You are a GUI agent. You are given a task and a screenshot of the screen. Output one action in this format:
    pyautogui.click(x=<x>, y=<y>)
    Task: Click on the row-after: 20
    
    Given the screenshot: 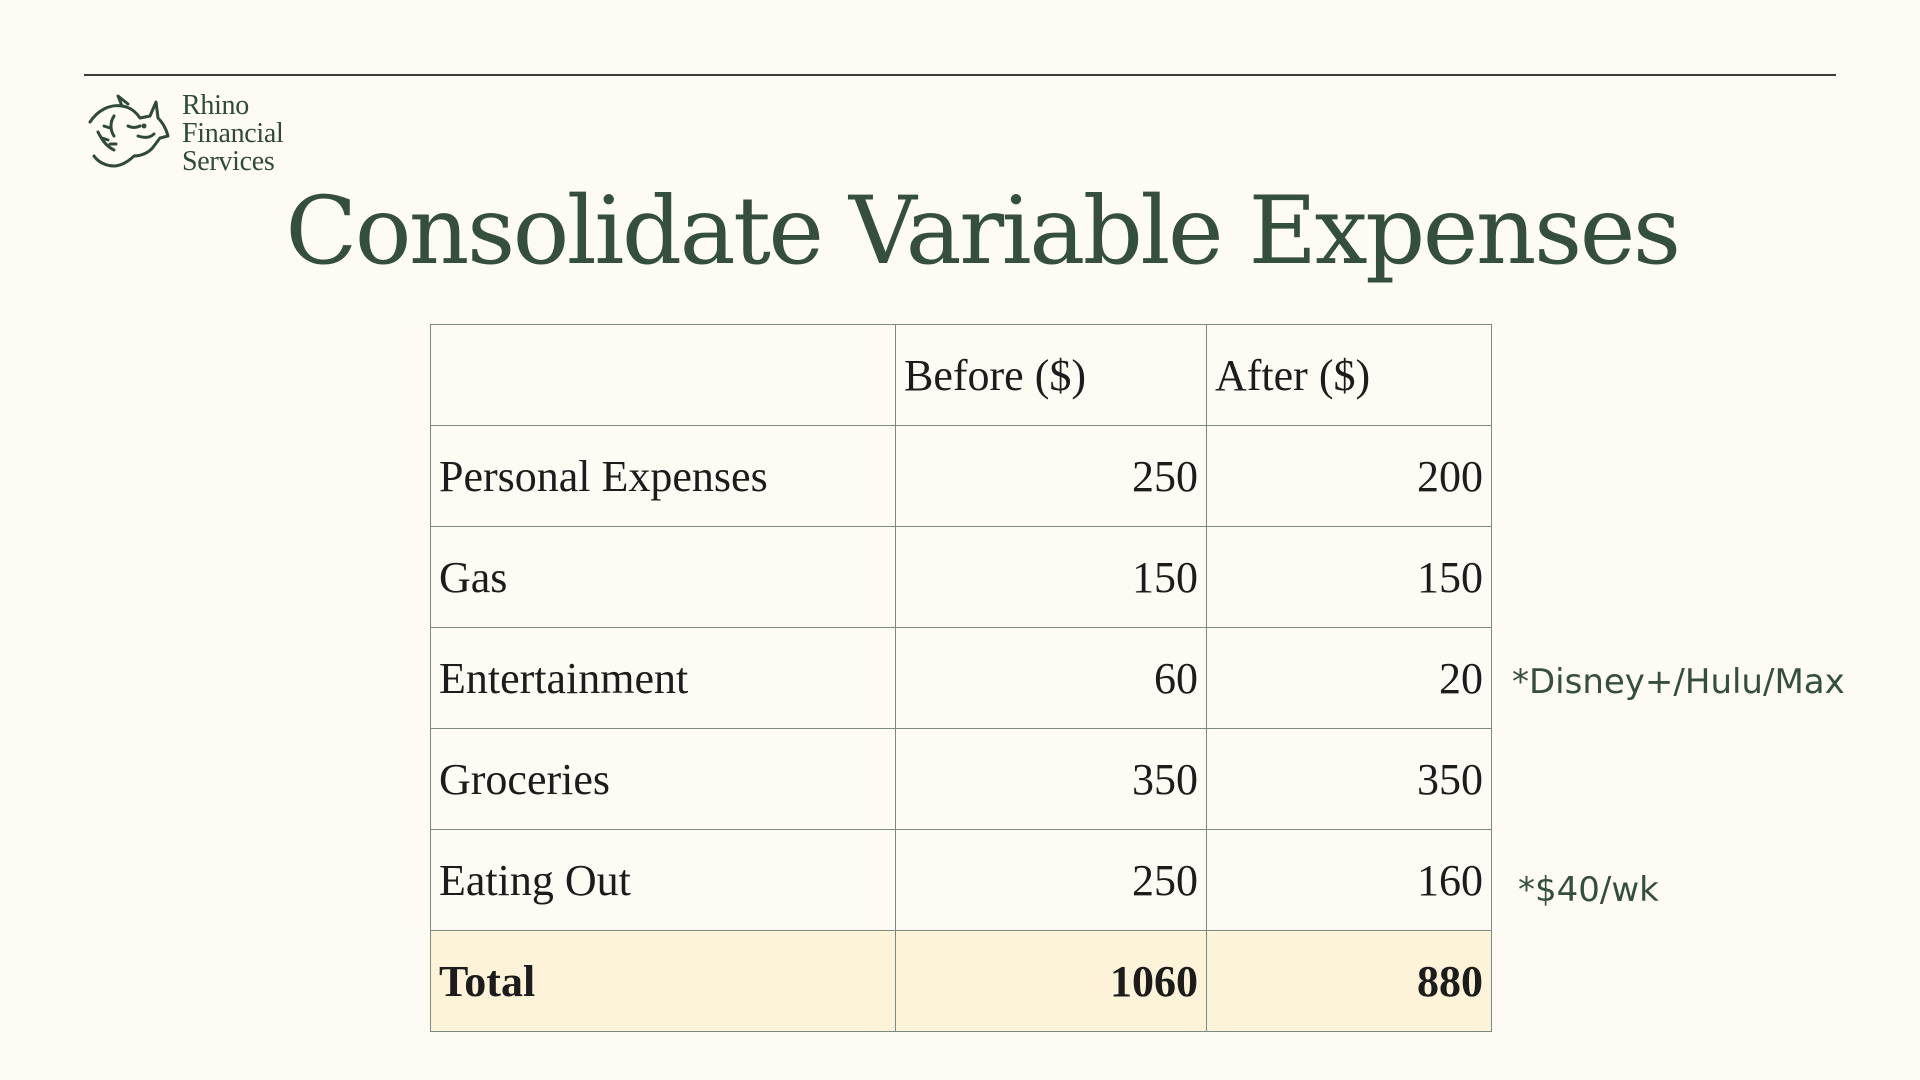 What is the action you would take?
    pyautogui.click(x=1349, y=678)
    